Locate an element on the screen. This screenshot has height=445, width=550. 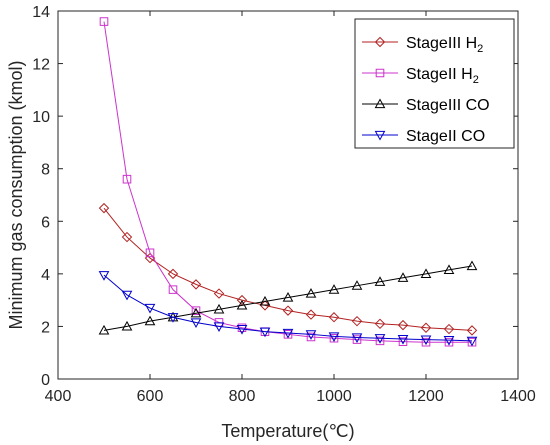
x-tick-label-400: 400 is located at coordinates (58, 396).